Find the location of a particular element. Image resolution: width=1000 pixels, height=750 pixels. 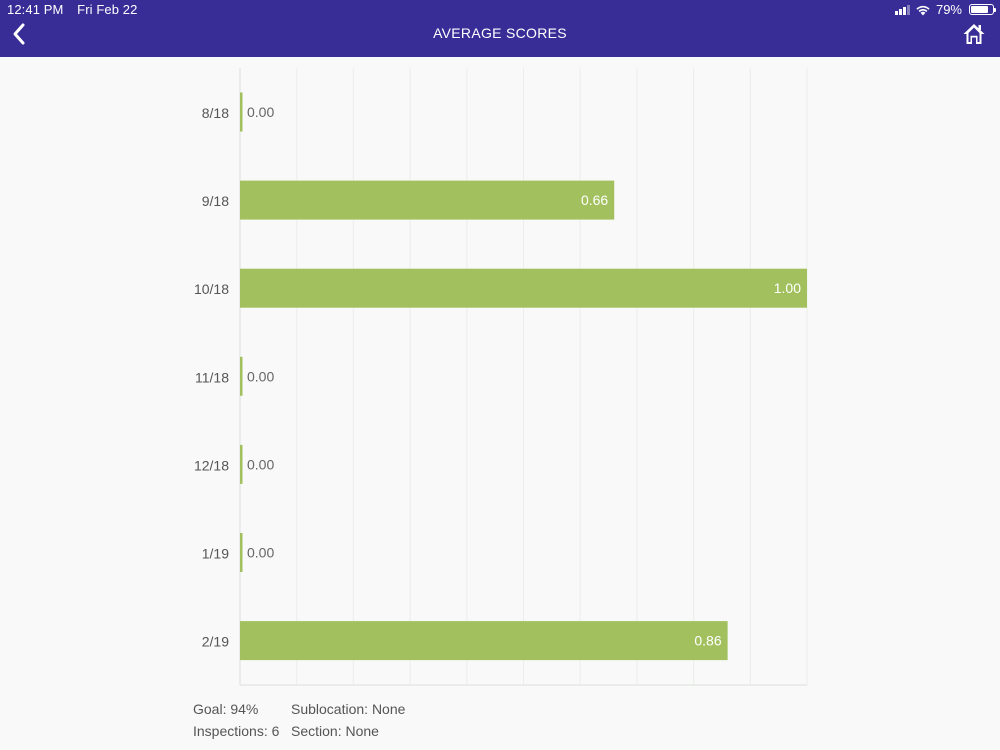

status-time: 12:41 PM is located at coordinates (35, 9).